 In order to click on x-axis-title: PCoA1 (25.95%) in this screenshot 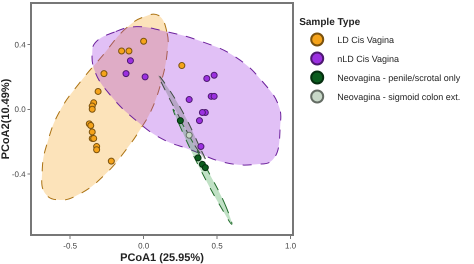, I will do `click(162, 258)`.